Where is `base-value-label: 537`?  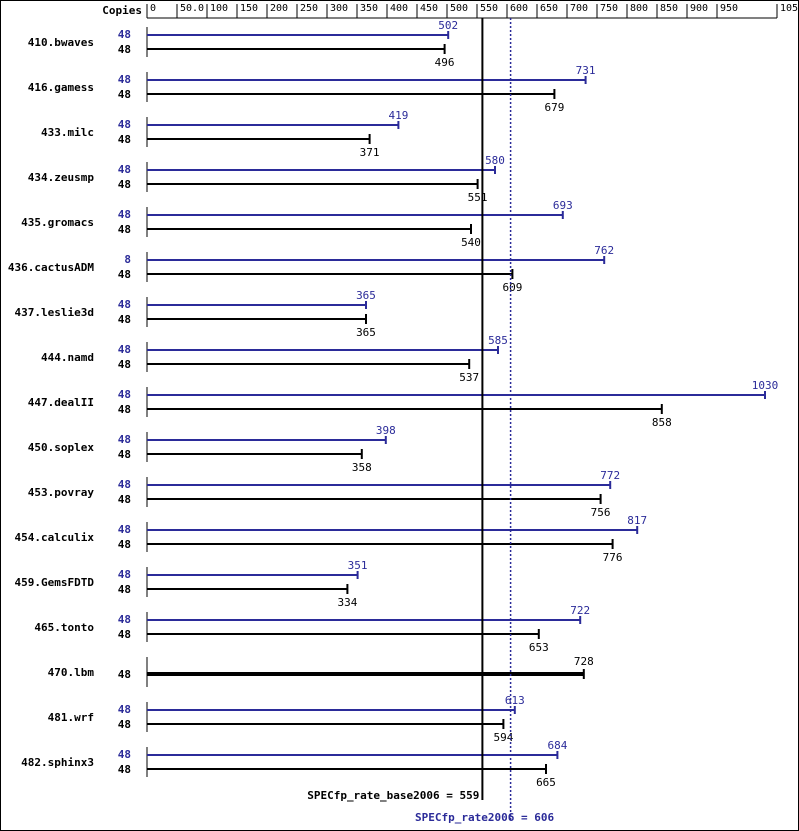
base-value-label: 537 is located at coordinates (469, 377).